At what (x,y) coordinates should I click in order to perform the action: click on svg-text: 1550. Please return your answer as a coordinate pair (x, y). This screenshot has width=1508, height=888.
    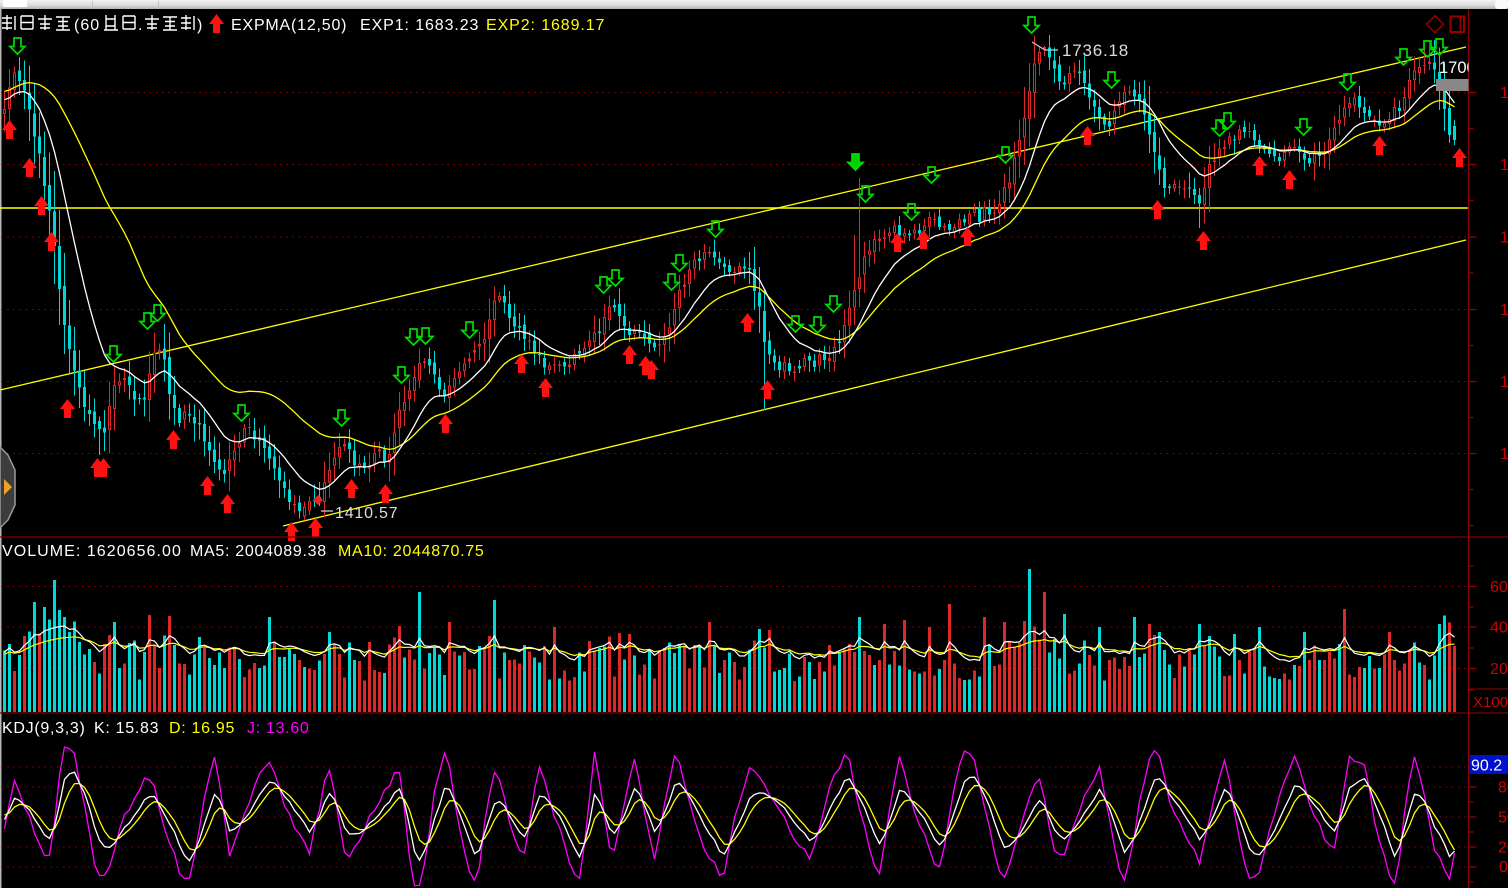
    Looking at the image, I should click on (1504, 310).